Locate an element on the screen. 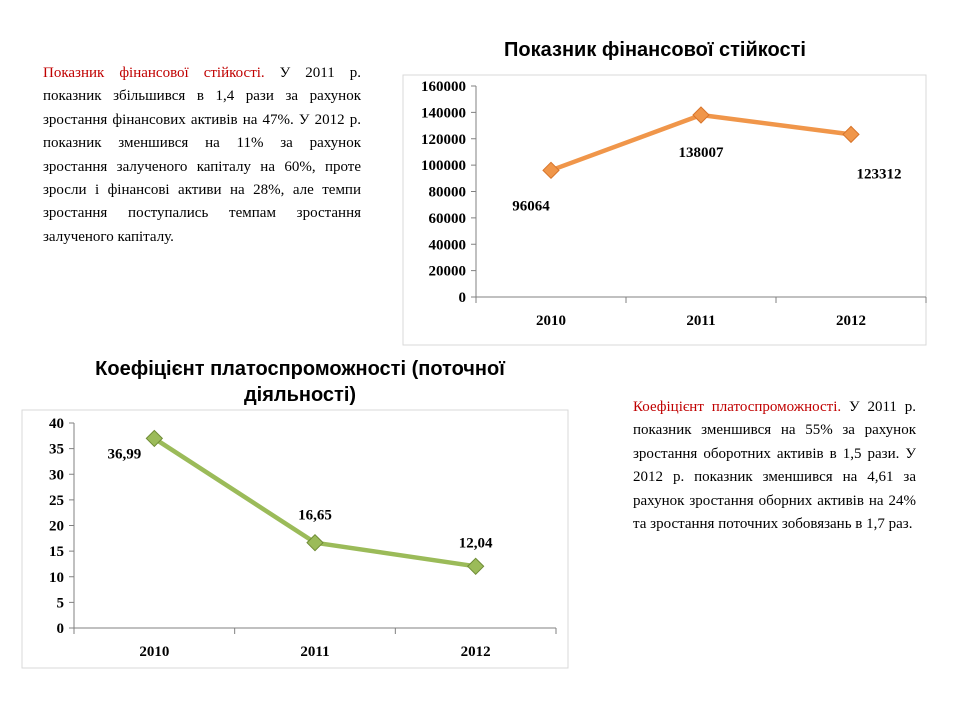 The width and height of the screenshot is (960, 720). y-tick-label: 80000 is located at coordinates (448, 193).